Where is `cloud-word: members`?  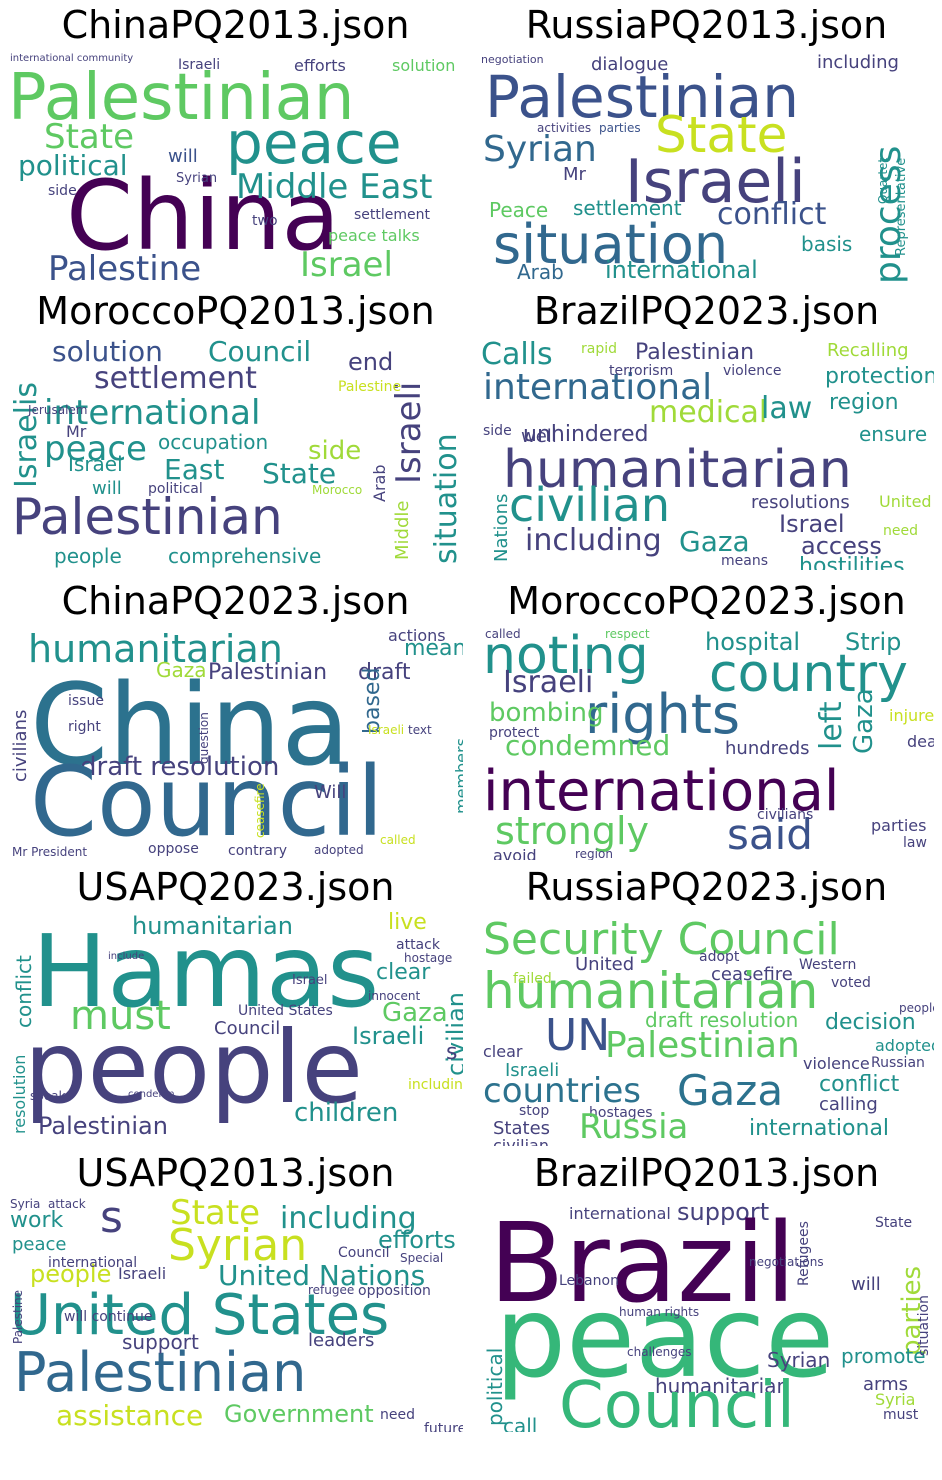
cloud-word: members is located at coordinates (457, 776).